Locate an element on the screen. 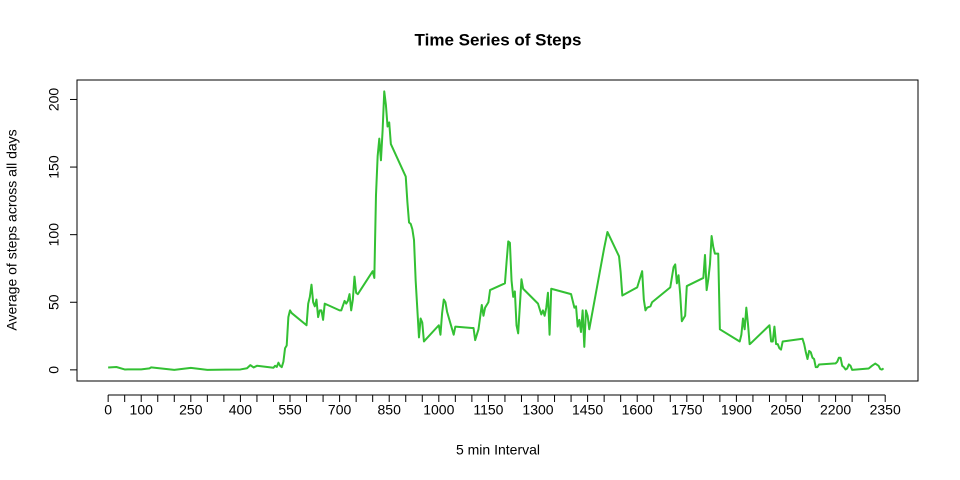 The height and width of the screenshot is (480, 960). x-tick-label: 0 is located at coordinates (108, 410).